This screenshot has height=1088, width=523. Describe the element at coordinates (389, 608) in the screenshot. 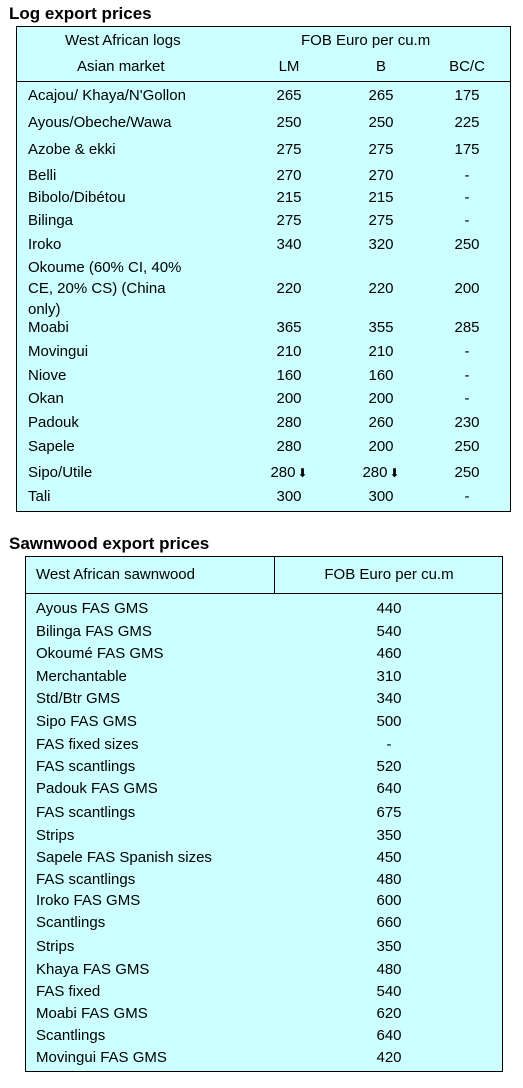

I see `saw-row-price: 440` at that location.